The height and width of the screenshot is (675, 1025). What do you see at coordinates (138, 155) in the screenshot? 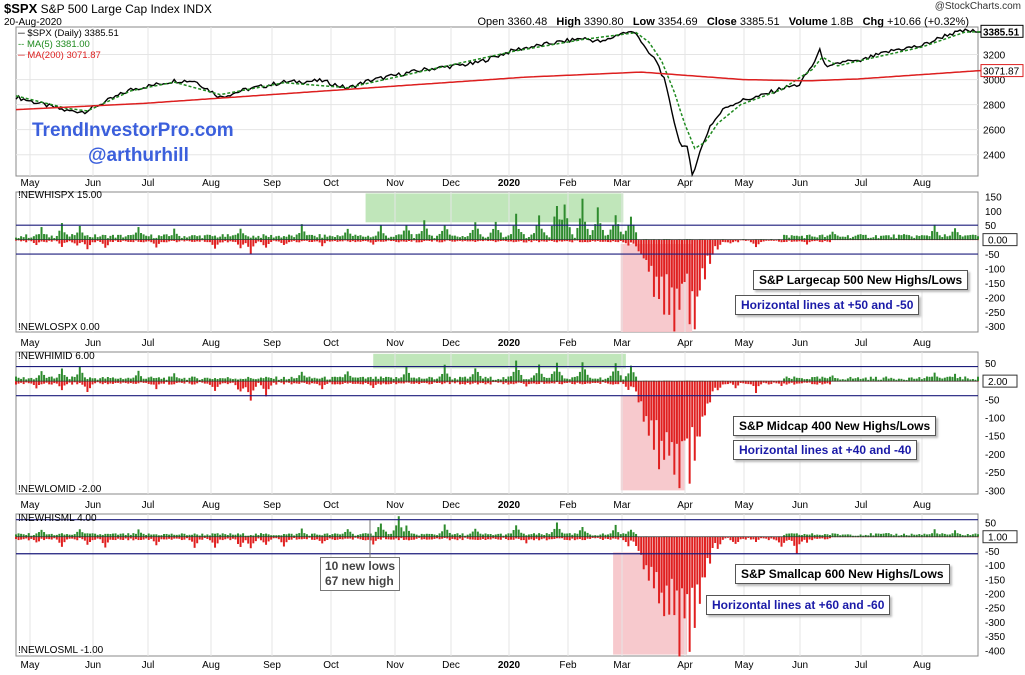
I see `brand-handle: @arthurhill` at bounding box center [138, 155].